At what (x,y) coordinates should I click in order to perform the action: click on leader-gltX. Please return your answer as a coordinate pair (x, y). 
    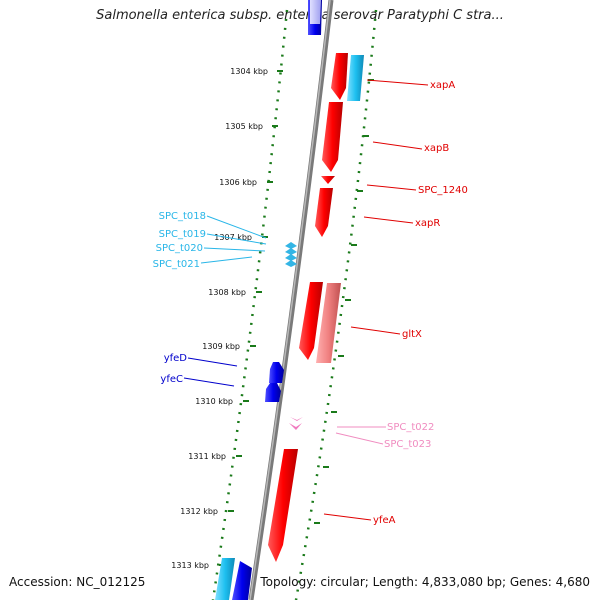
    Looking at the image, I should click on (375, 330).